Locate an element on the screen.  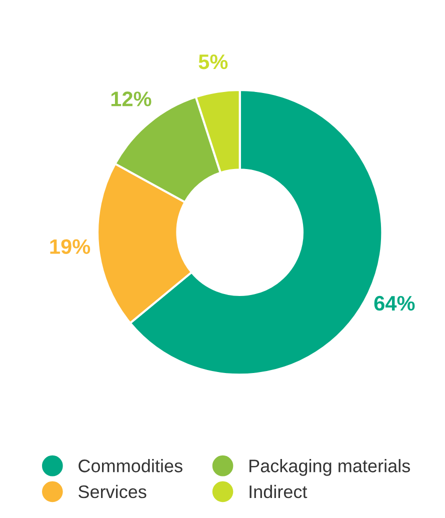
legend-label: Services is located at coordinates (112, 491).